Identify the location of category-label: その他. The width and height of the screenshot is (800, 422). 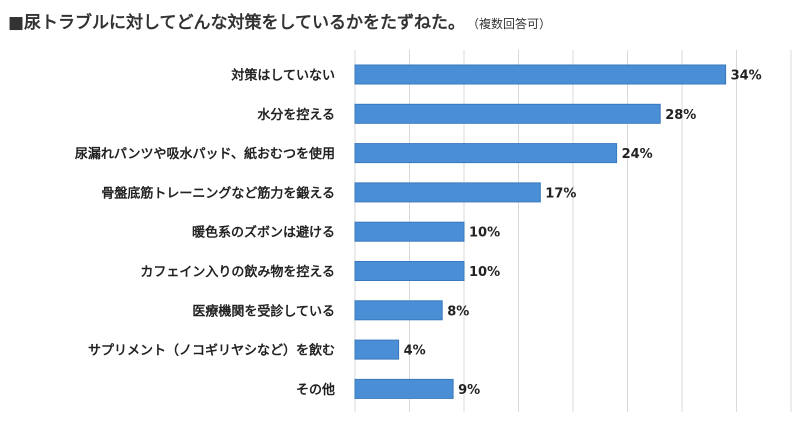
(315, 390).